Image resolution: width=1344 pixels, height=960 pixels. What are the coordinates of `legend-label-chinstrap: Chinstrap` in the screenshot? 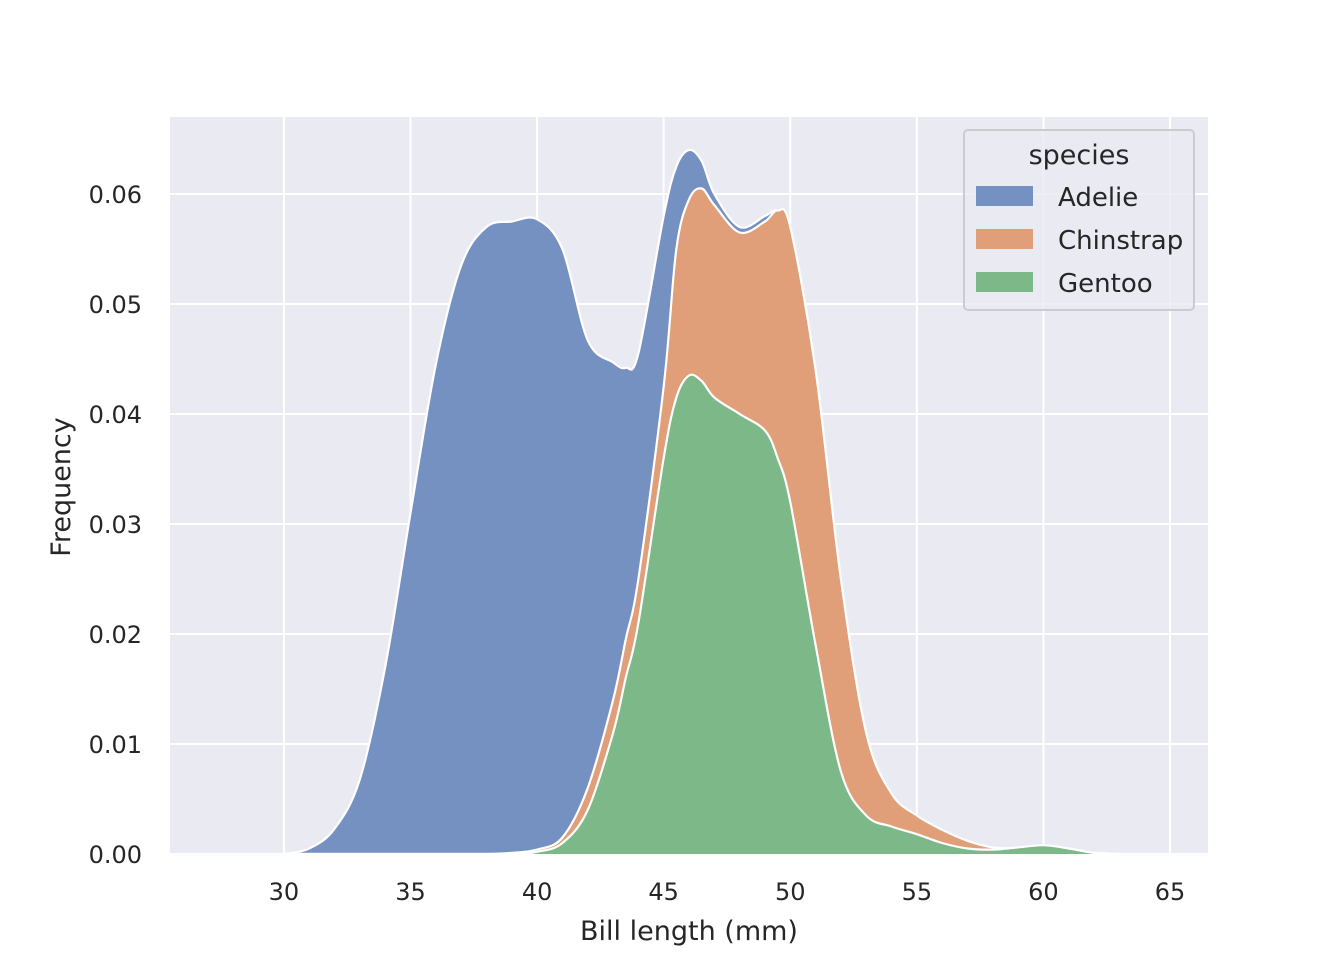 It's located at (1120, 241).